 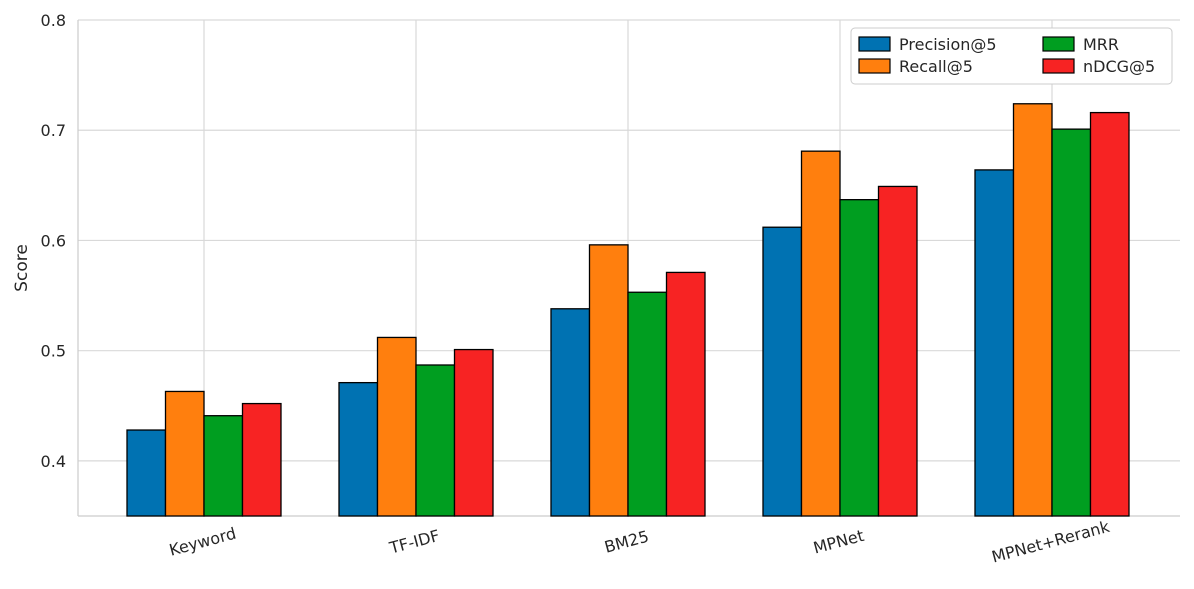 I want to click on bar-mrr-mpnet-rerank, so click(x=1071, y=322).